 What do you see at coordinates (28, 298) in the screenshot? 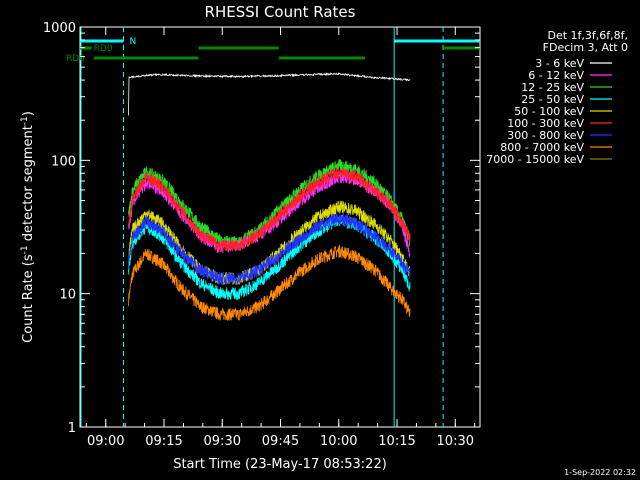
I see `y-axis-label-main: Count Rate (s` at bounding box center [28, 298].